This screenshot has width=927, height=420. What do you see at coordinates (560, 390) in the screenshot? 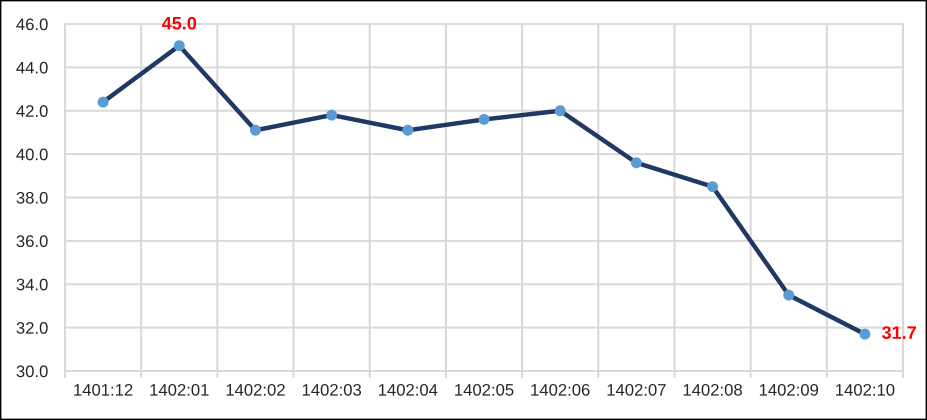
I see `x-tick-label: 1402:06` at bounding box center [560, 390].